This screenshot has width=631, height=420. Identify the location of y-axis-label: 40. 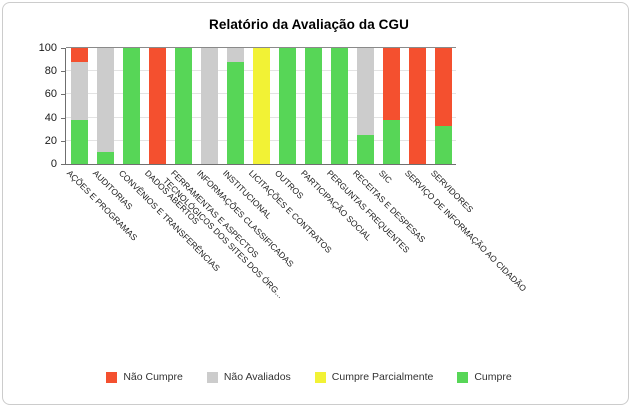
(50, 117).